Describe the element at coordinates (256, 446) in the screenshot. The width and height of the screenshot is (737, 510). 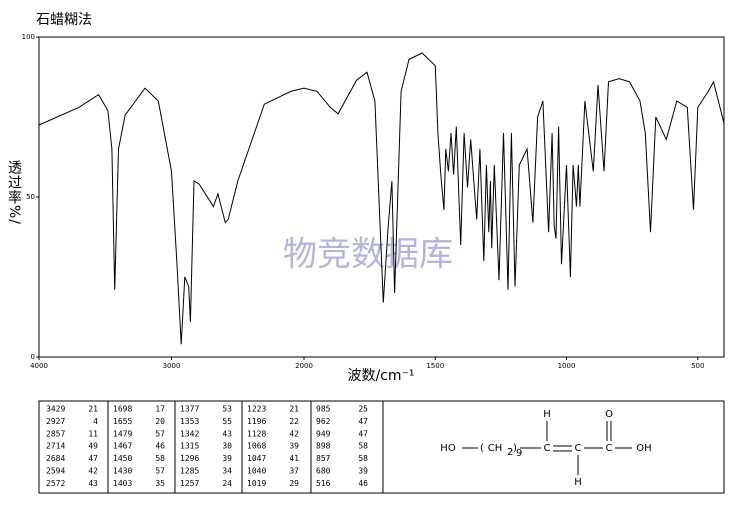
I see `peak-wavenumber: 1068` at that location.